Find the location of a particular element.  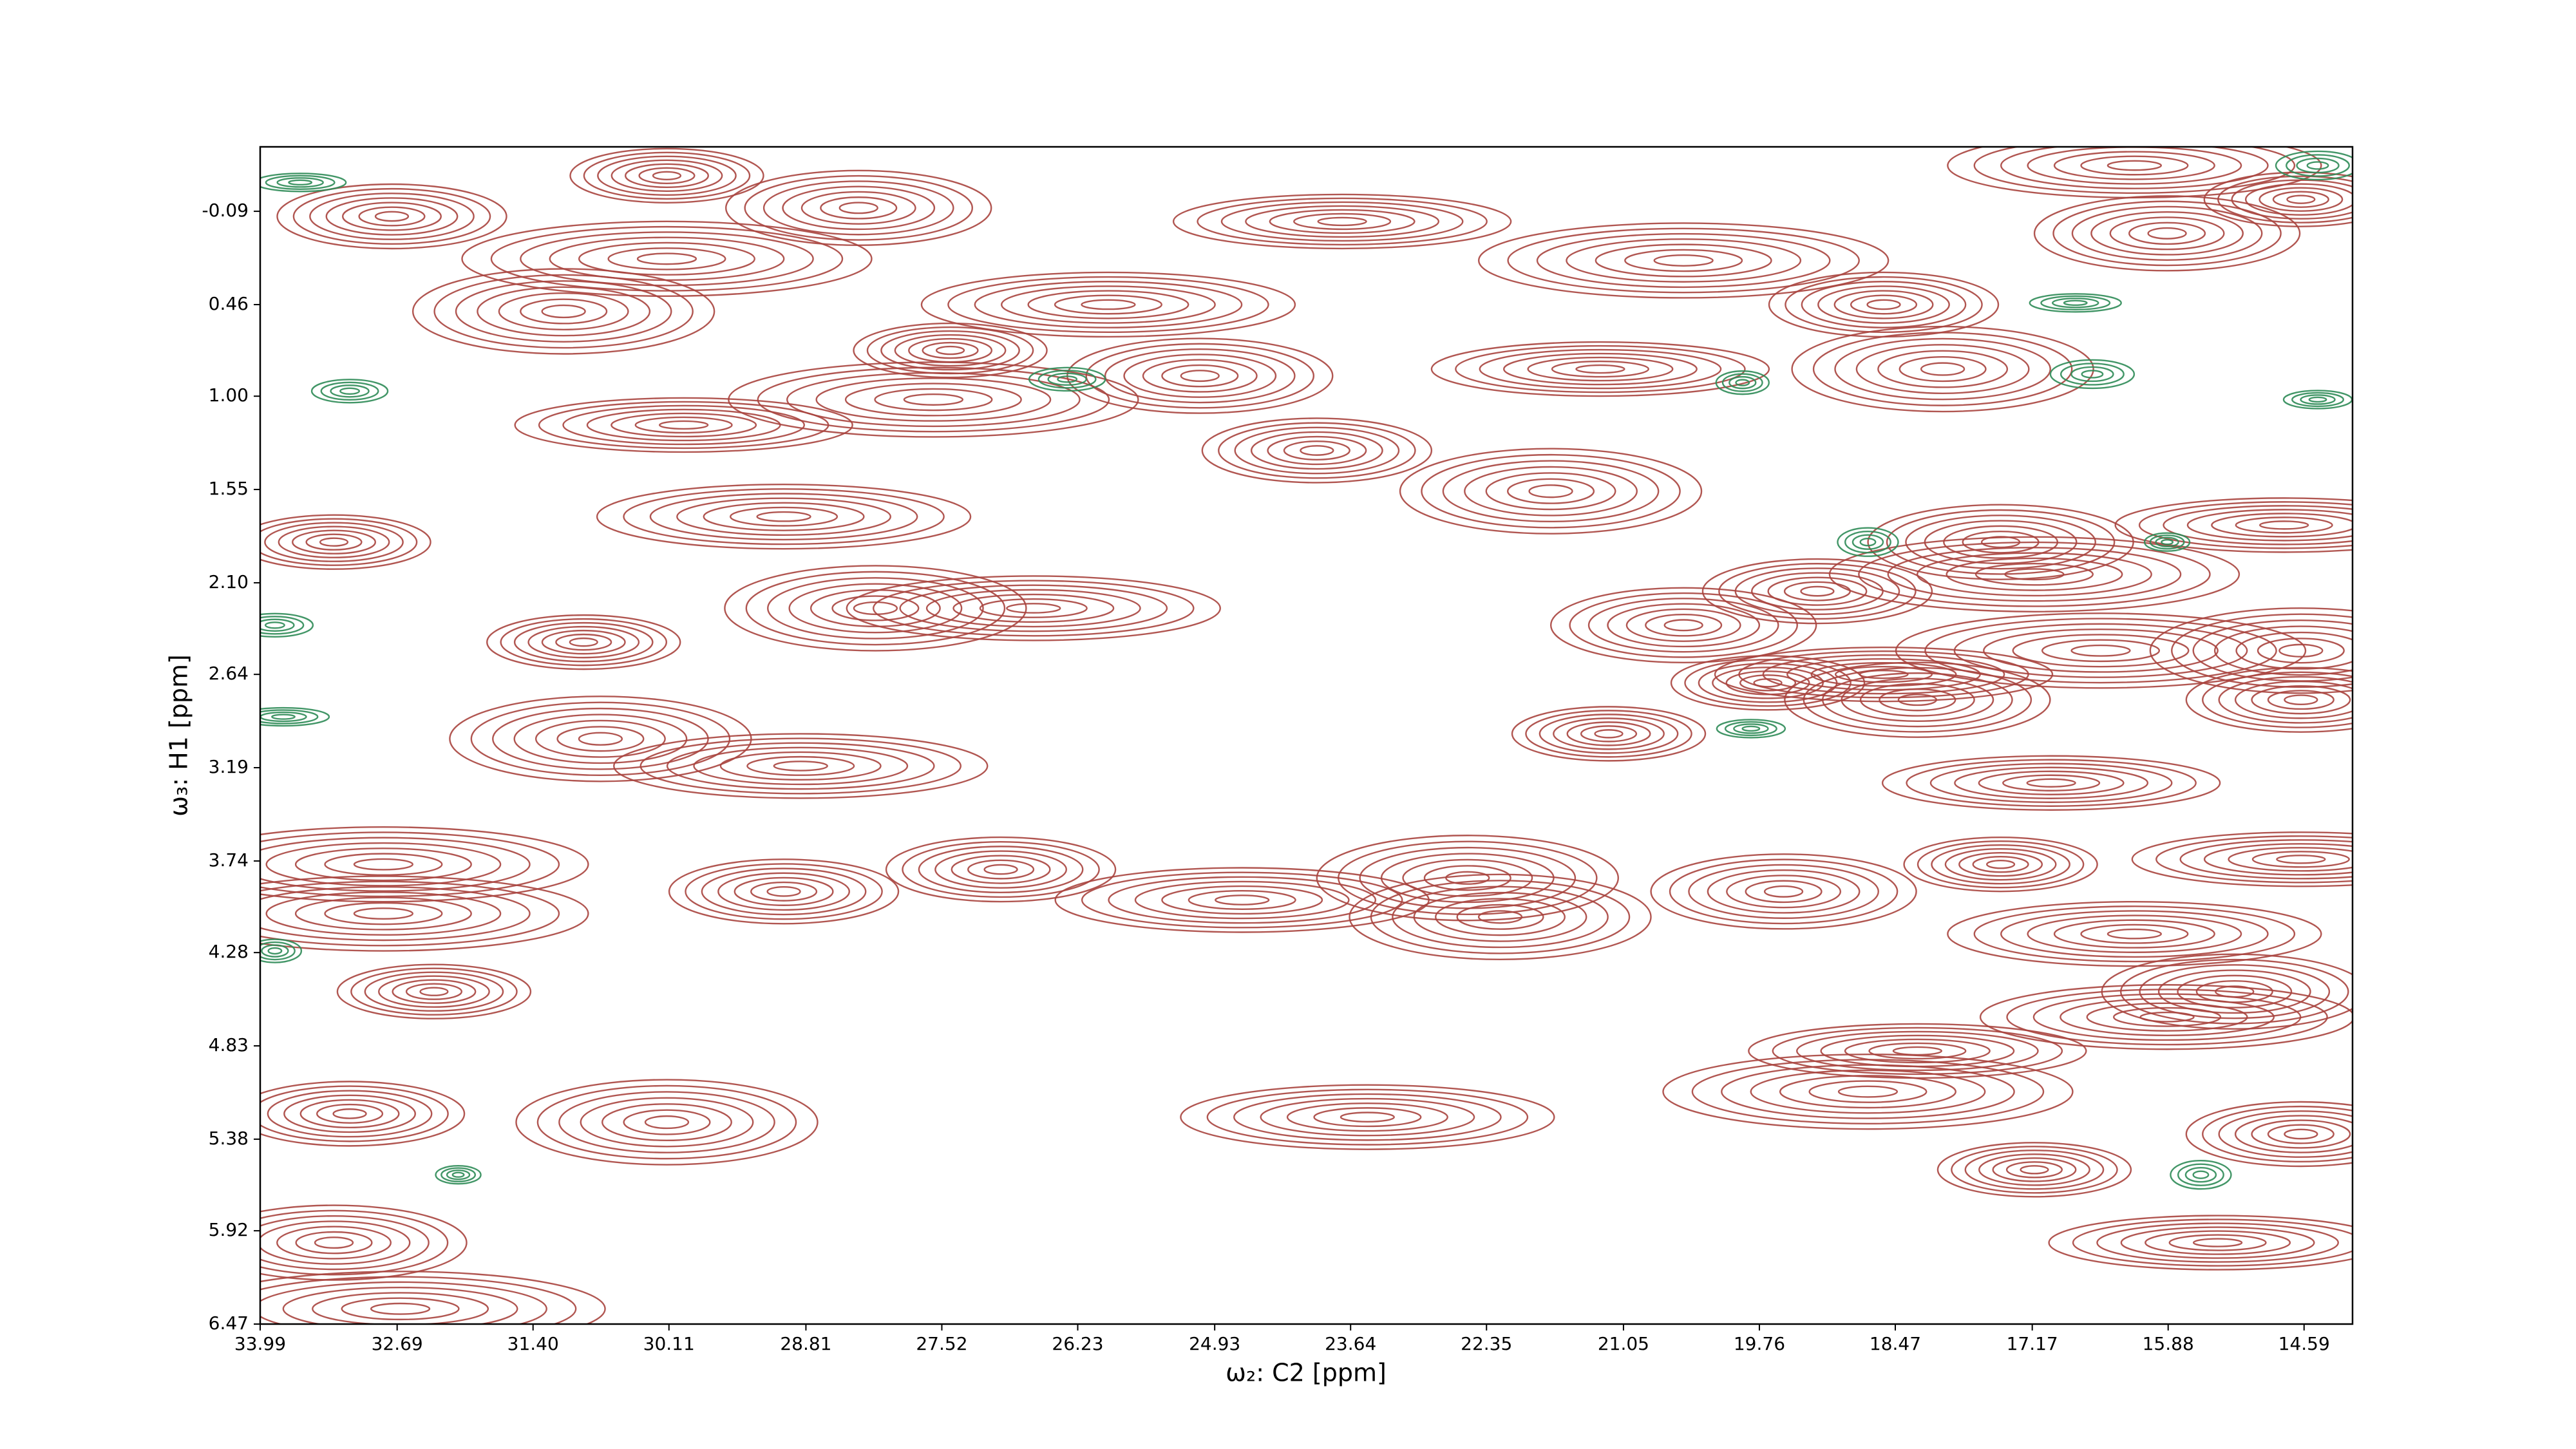

y-tick-label: 4.83 is located at coordinates (229, 1045).